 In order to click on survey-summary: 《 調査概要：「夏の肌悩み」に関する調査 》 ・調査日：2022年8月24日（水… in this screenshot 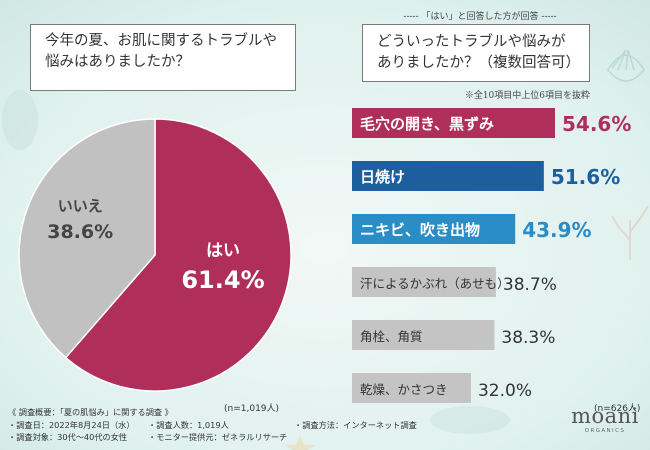, I will do `click(212, 425)`.